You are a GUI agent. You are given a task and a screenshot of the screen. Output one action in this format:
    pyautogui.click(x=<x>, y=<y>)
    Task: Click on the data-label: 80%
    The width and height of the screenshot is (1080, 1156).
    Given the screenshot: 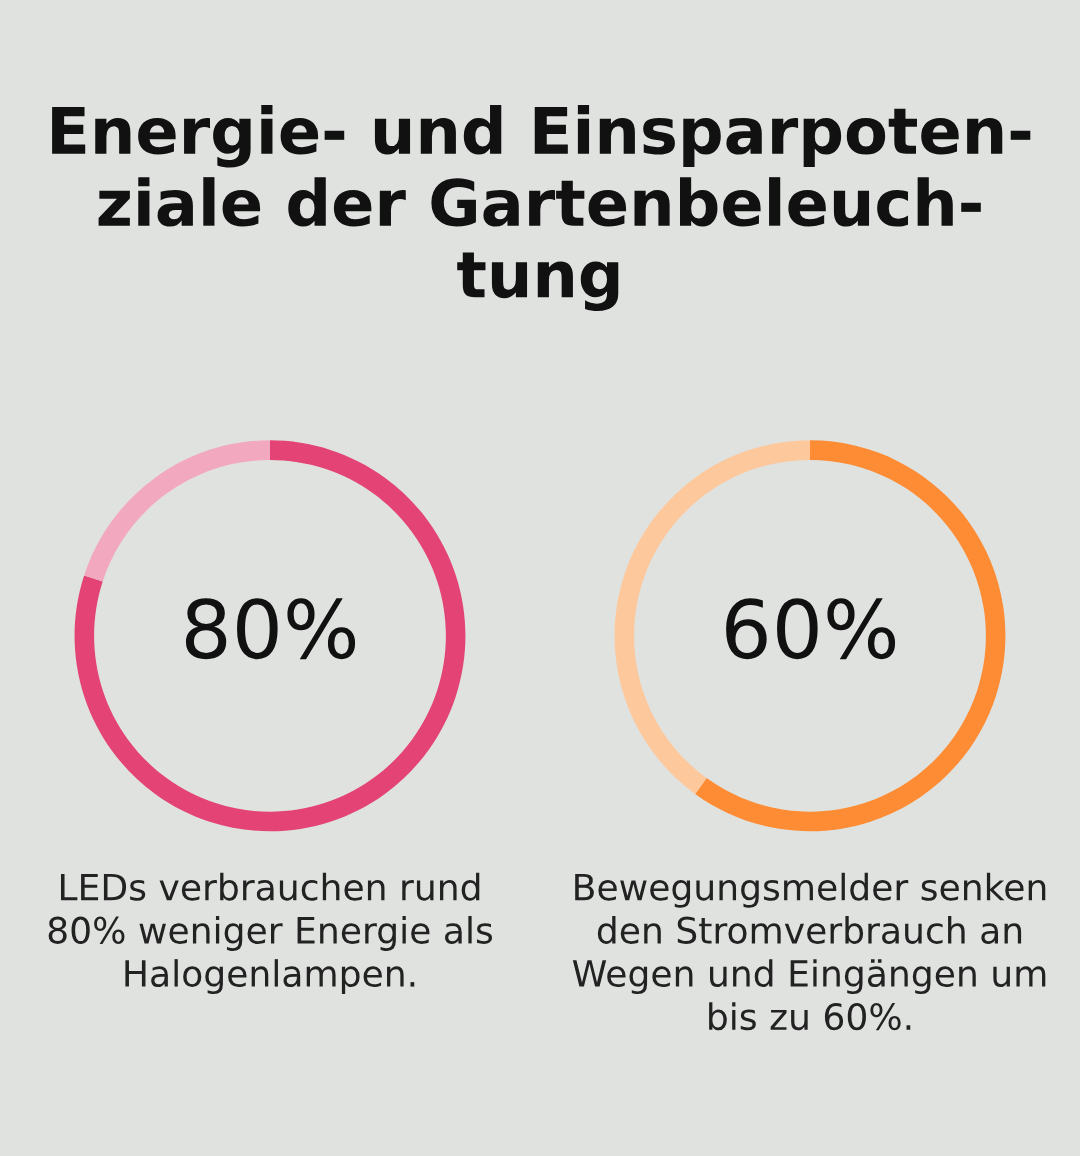 What is the action you would take?
    pyautogui.click(x=270, y=629)
    